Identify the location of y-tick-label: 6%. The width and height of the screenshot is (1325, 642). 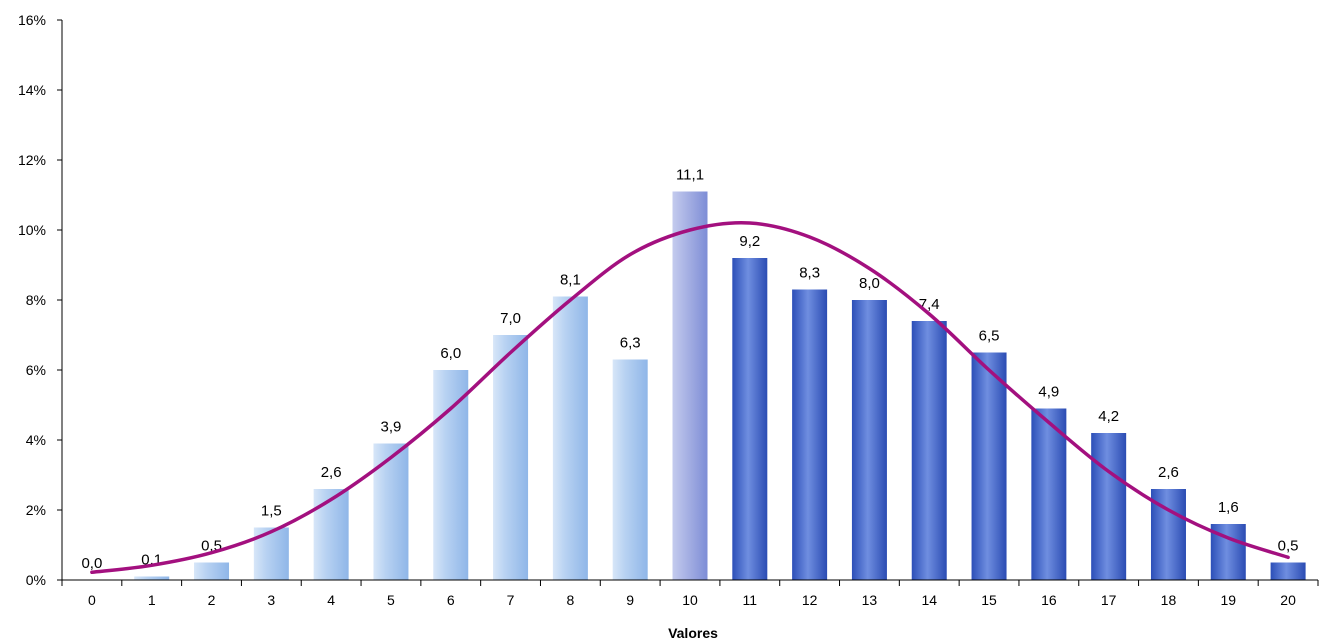
(36, 370).